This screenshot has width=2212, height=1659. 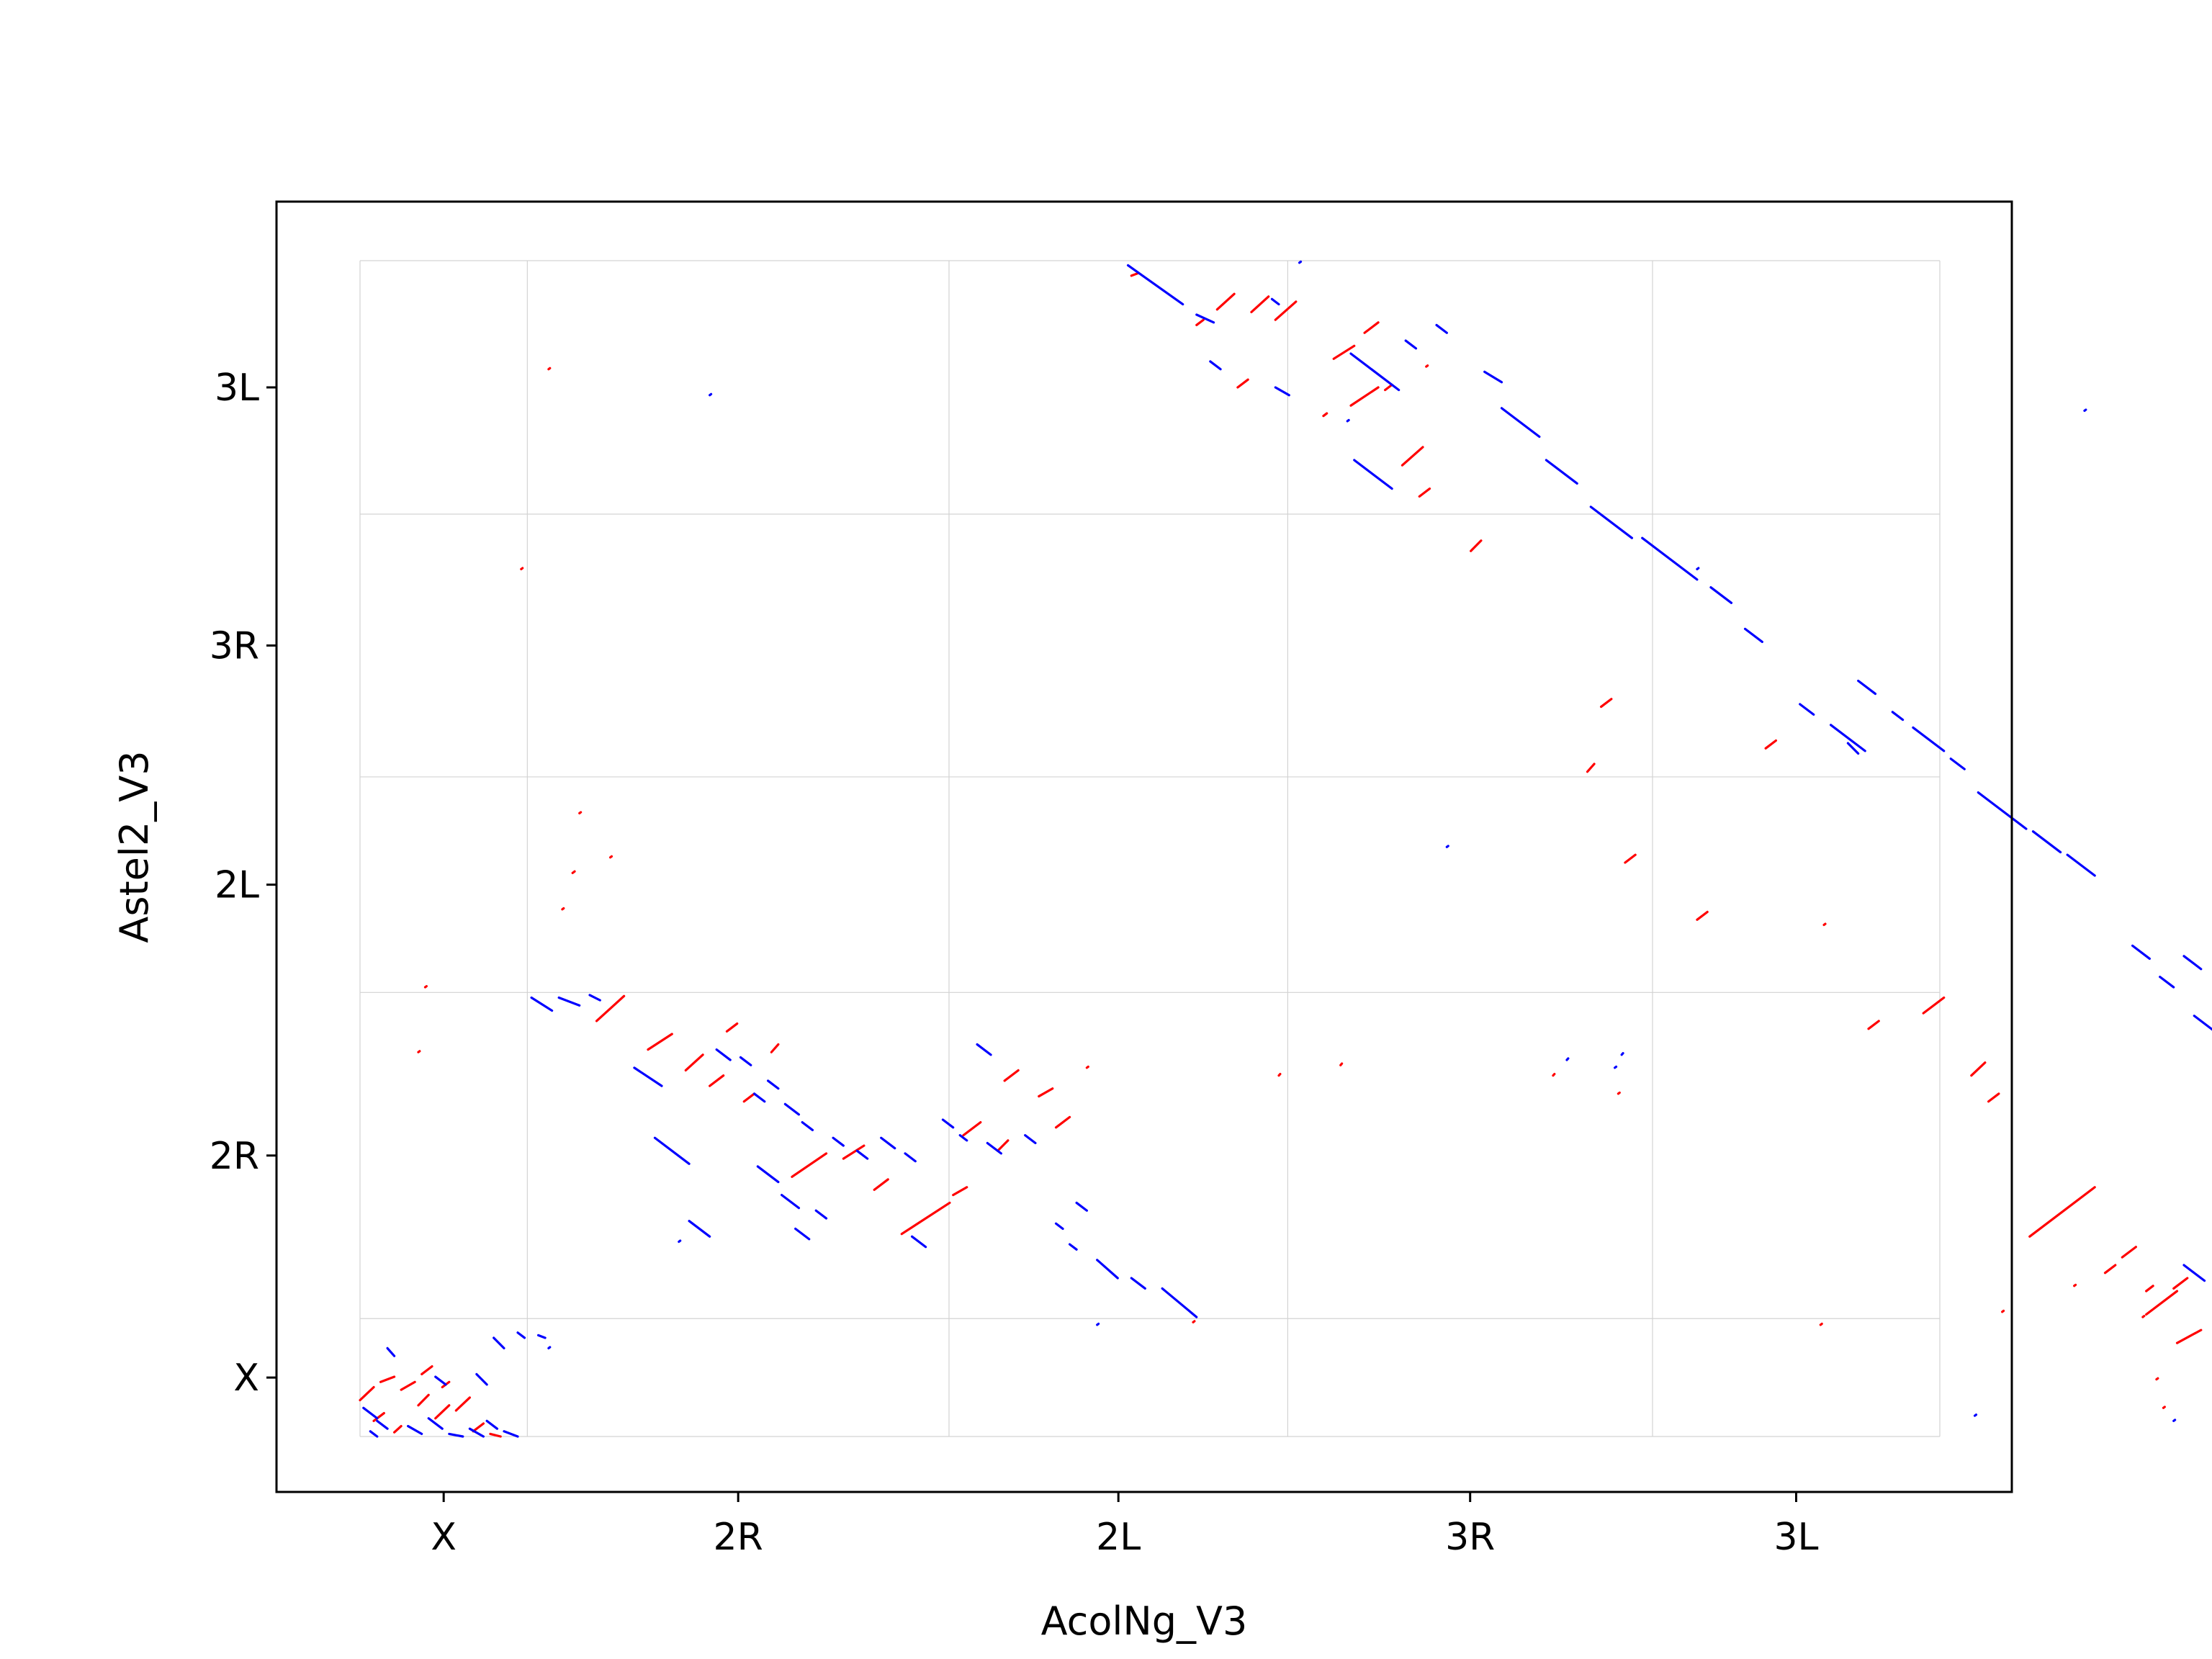 What do you see at coordinates (1470, 1537) in the screenshot?
I see `x-tick-label-3R: 3R` at bounding box center [1470, 1537].